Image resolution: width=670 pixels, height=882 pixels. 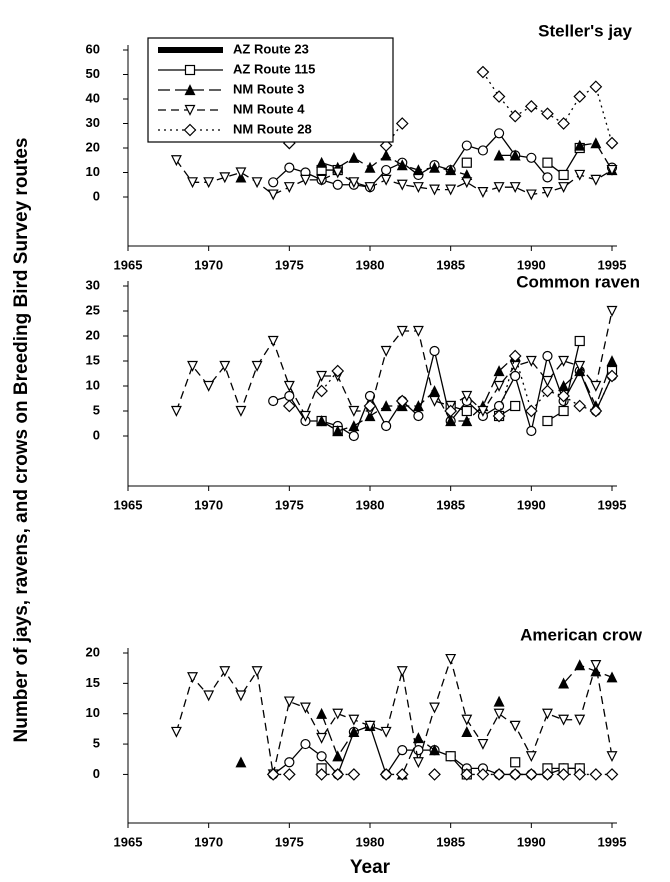 I want to click on y-tick-label: 15, so click(x=93, y=682).